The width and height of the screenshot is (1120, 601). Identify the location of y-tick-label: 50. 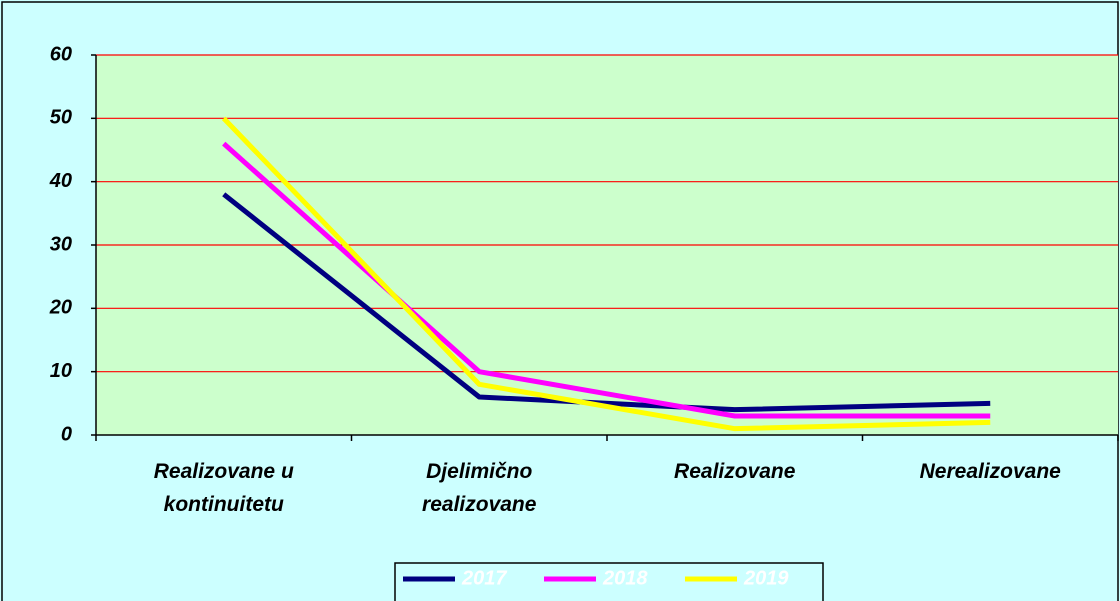
(61, 118).